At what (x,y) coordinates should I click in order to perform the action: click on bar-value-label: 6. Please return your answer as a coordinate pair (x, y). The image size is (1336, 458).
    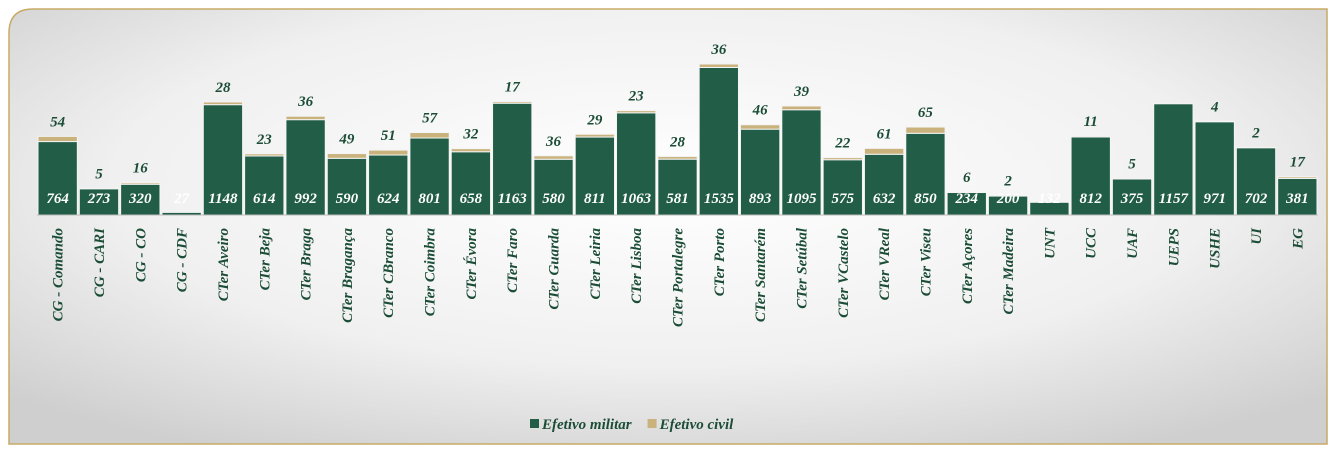
    Looking at the image, I should click on (967, 178).